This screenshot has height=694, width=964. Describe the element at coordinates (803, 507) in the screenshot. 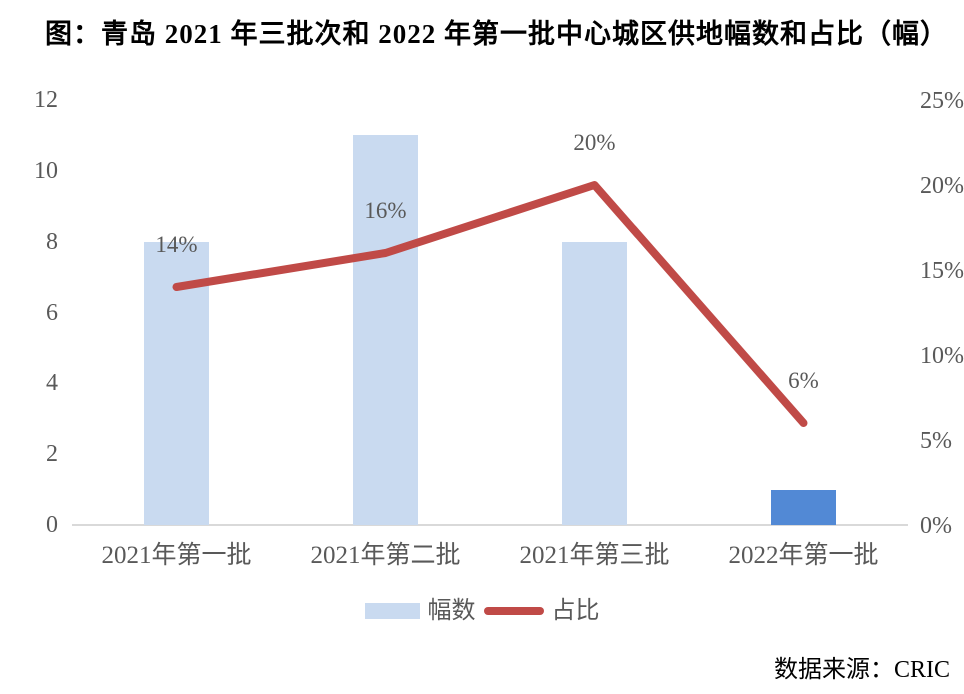

I see `bar-2022年第一批` at that location.